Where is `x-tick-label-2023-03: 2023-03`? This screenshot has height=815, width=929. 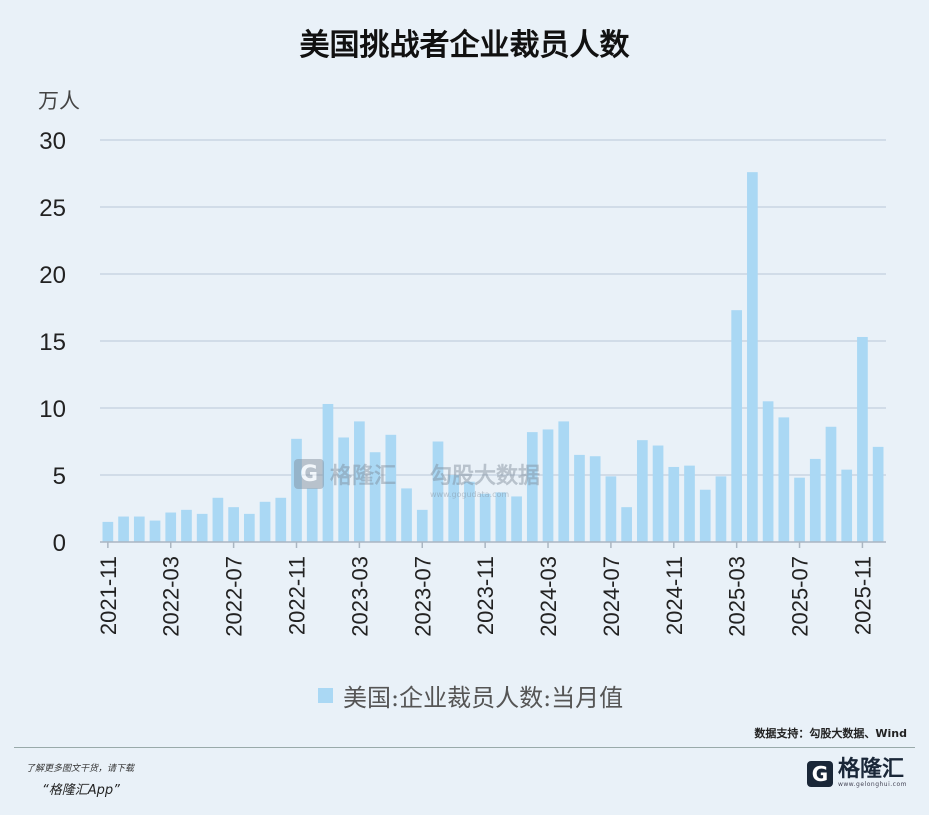
x-tick-label-2023-03: 2023-03 is located at coordinates (359, 596).